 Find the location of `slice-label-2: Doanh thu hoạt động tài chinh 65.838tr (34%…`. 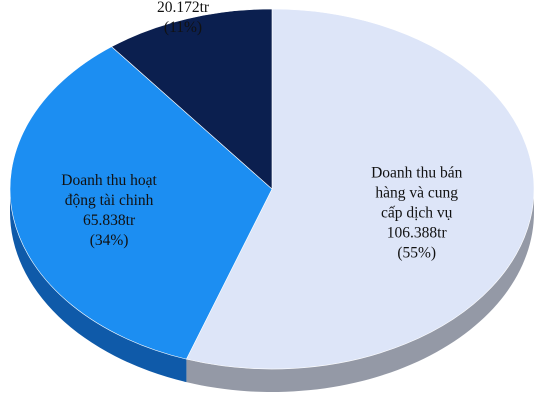

slice-label-2: Doanh thu hoạt động tài chinh 65.838tr (34%… is located at coordinates (109, 210).